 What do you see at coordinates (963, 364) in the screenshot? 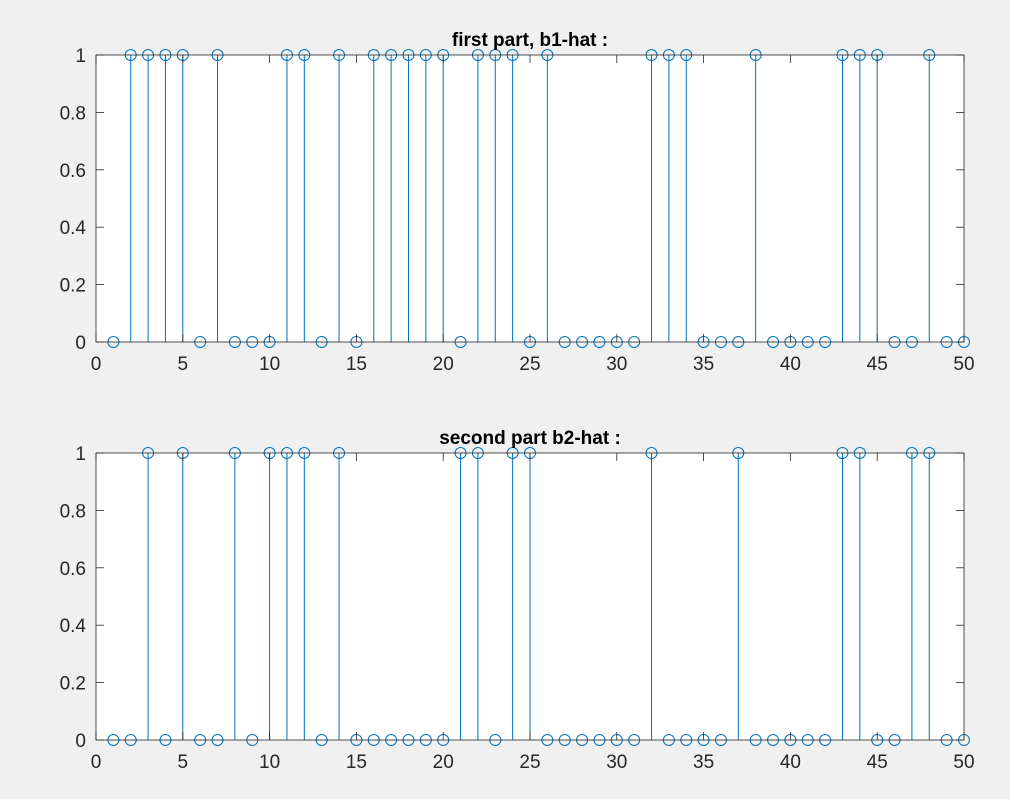
I see `top-xtick-label-50: 50` at bounding box center [963, 364].